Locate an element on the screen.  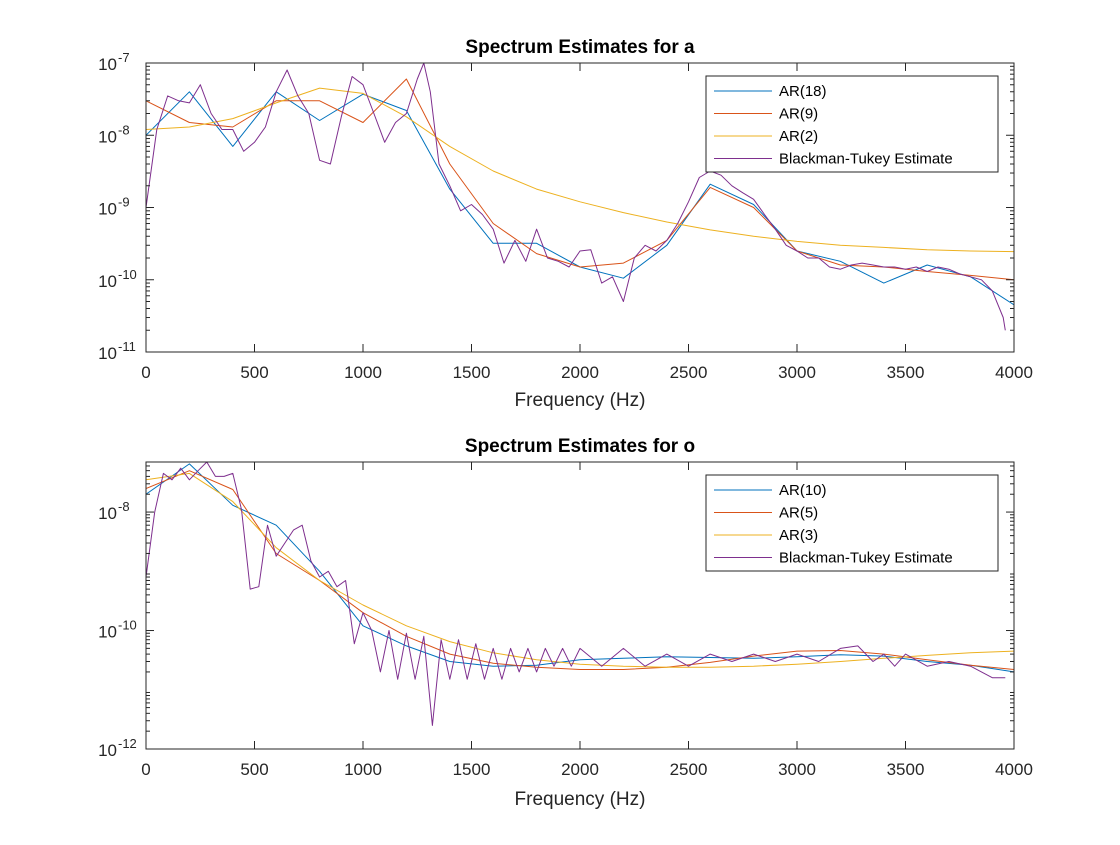
legend: AR(18) AR(9) AR(2) Blackman-Tukey Estimate is located at coordinates (852, 124).